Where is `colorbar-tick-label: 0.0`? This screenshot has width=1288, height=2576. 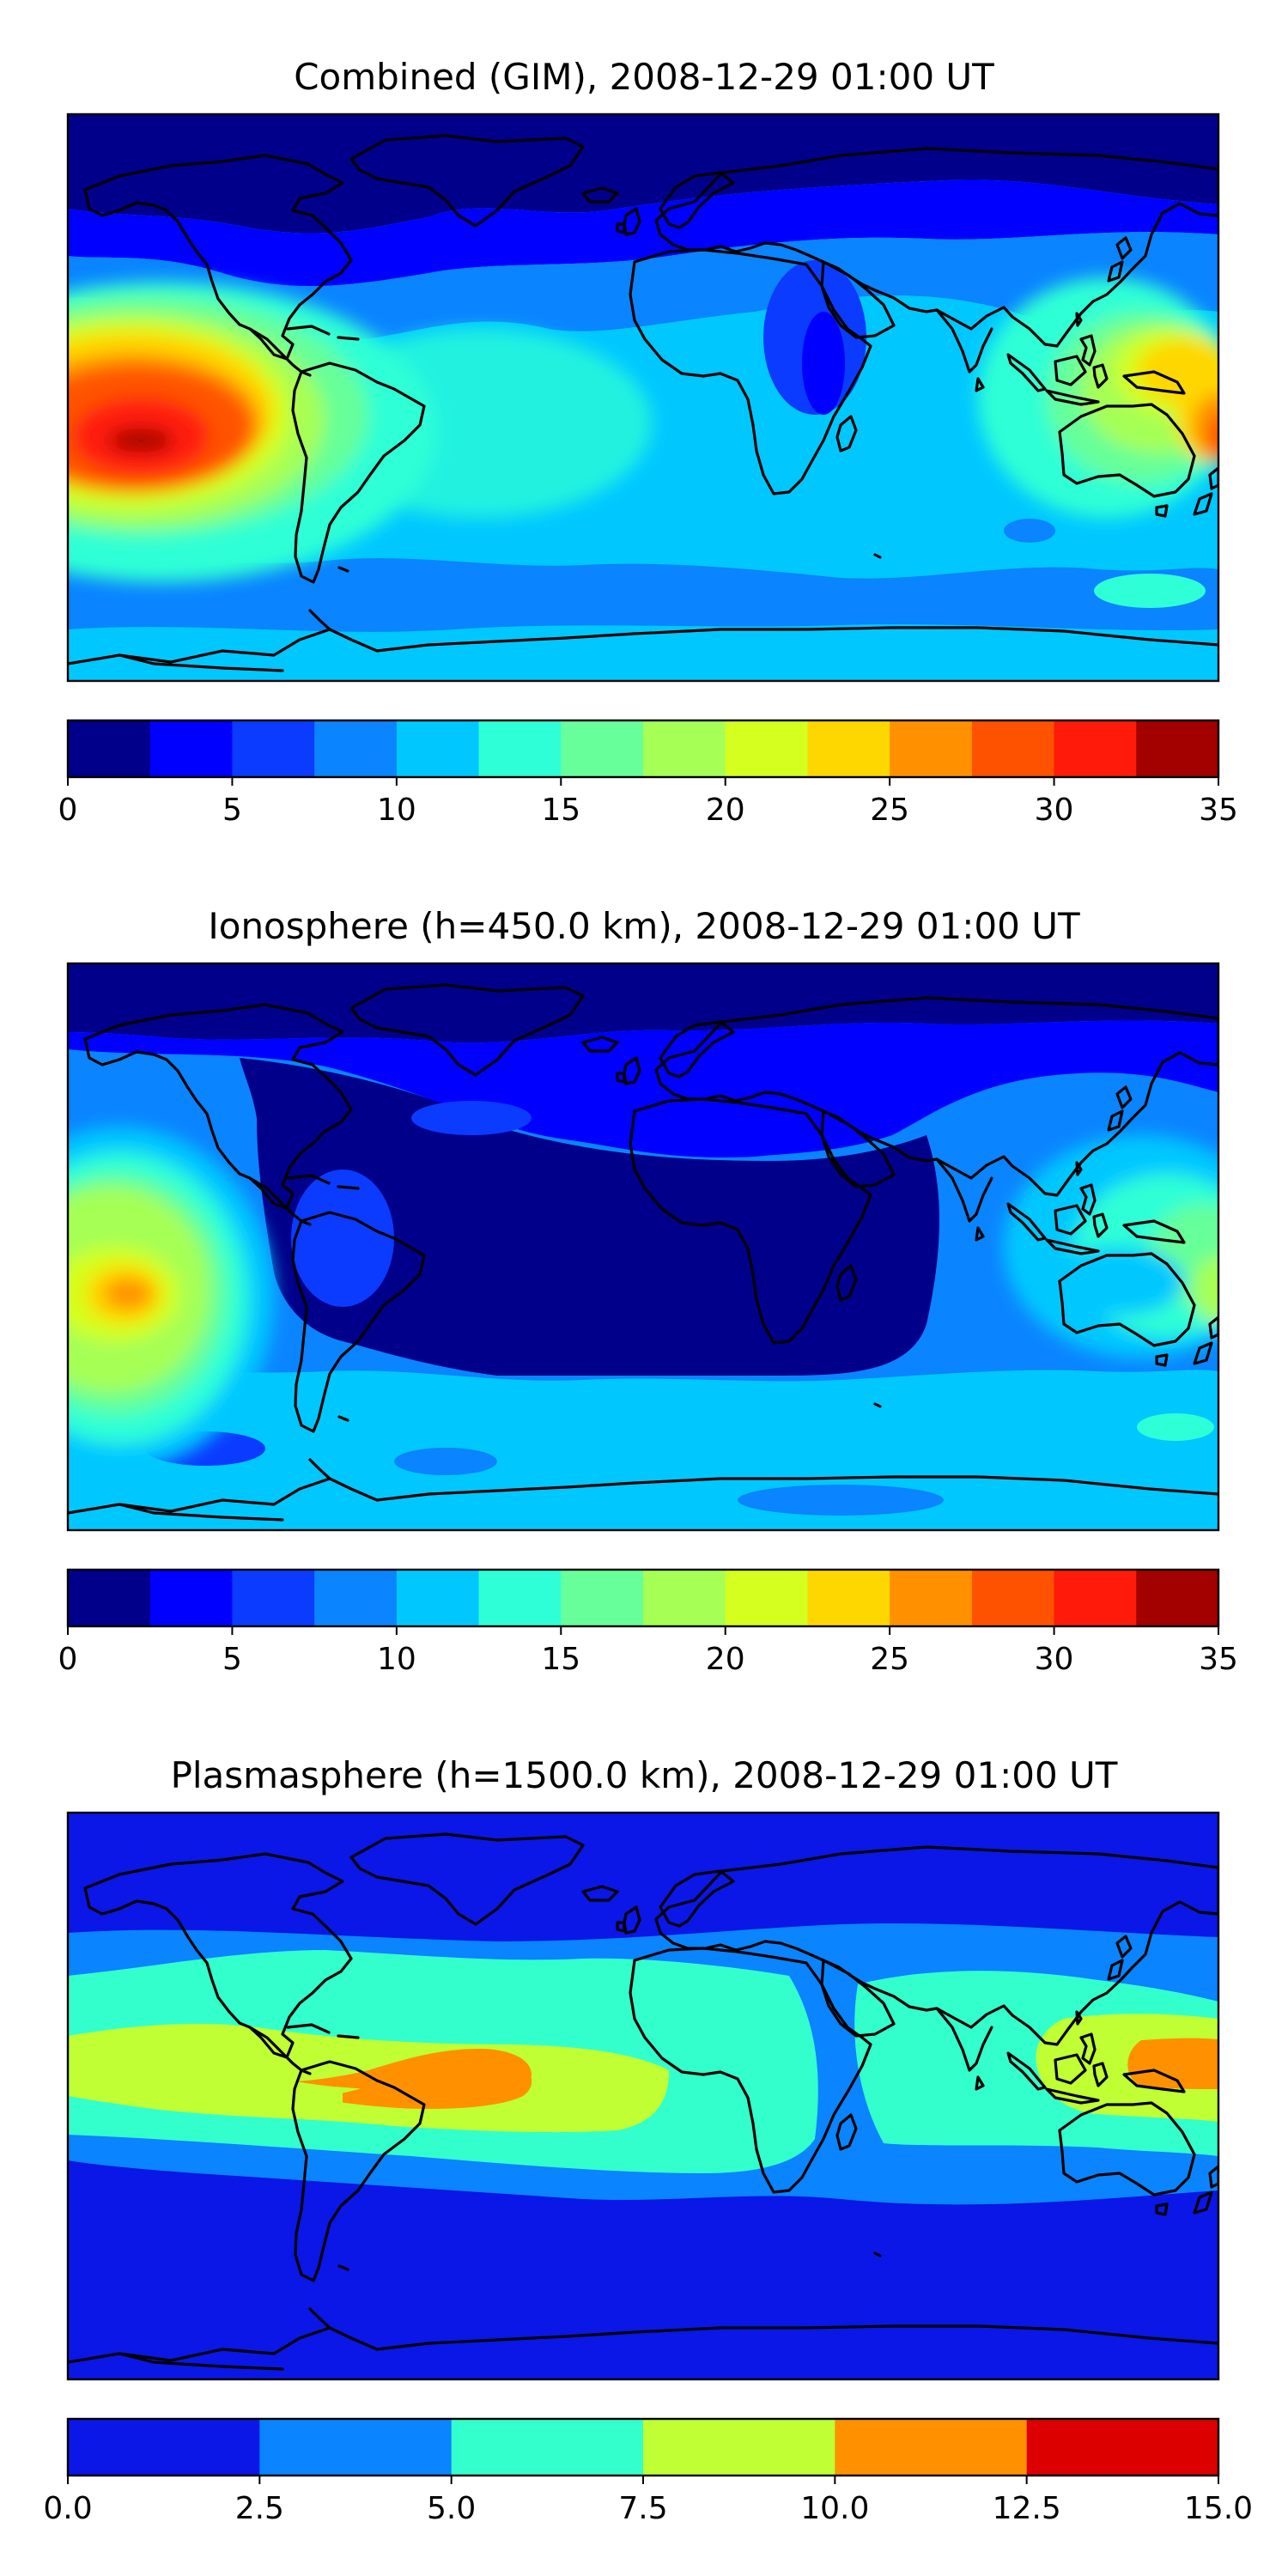 colorbar-tick-label: 0.0 is located at coordinates (67, 2508).